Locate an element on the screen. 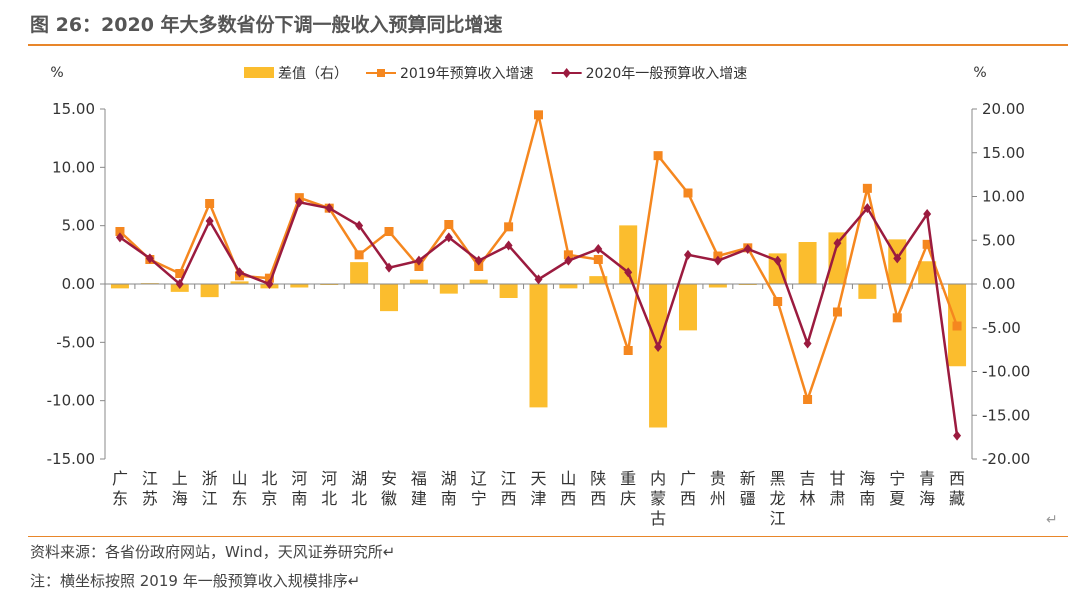 The width and height of the screenshot is (1080, 600). category-label: 河北 is located at coordinates (329, 488).